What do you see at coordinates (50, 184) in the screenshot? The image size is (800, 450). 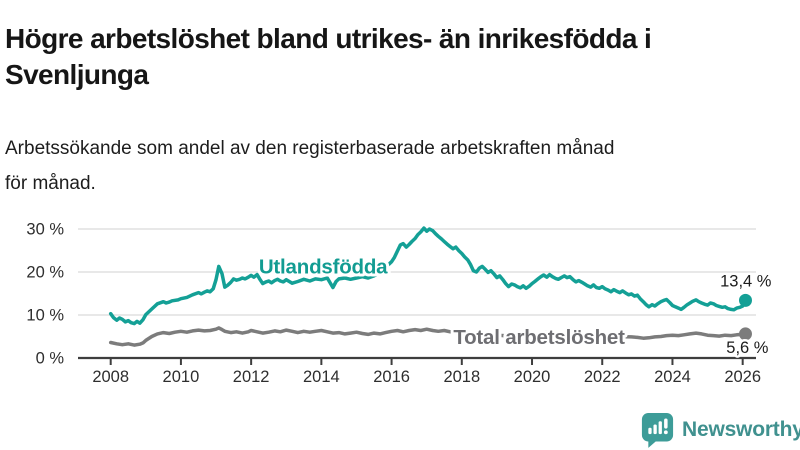 I see `chart-subtitle-line2: för månad.` at bounding box center [50, 184].